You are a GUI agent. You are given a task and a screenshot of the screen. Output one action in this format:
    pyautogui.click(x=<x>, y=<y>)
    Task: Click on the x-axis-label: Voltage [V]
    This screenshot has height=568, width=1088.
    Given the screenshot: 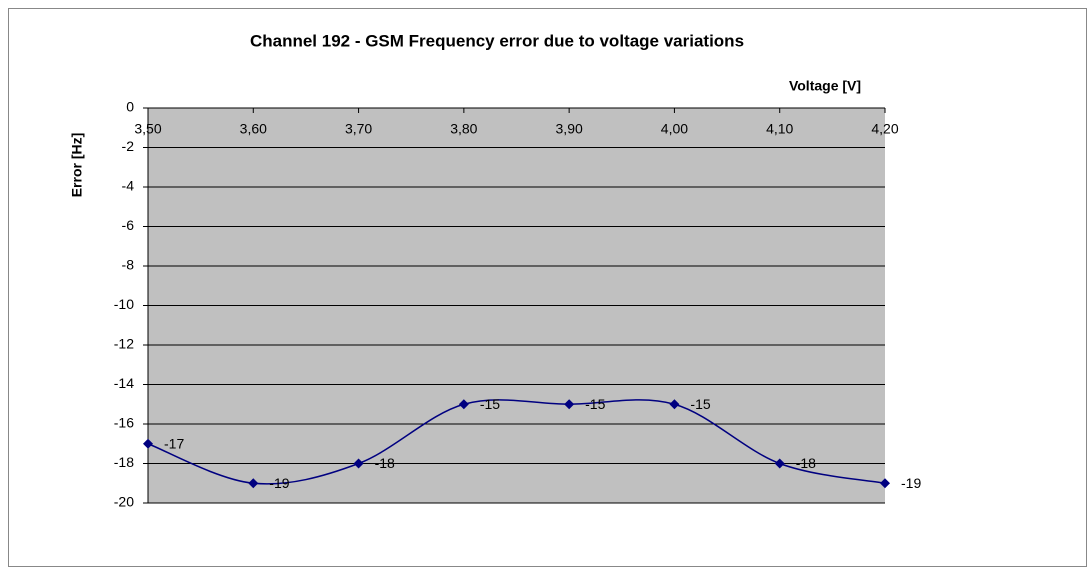 What is the action you would take?
    pyautogui.click(x=825, y=86)
    